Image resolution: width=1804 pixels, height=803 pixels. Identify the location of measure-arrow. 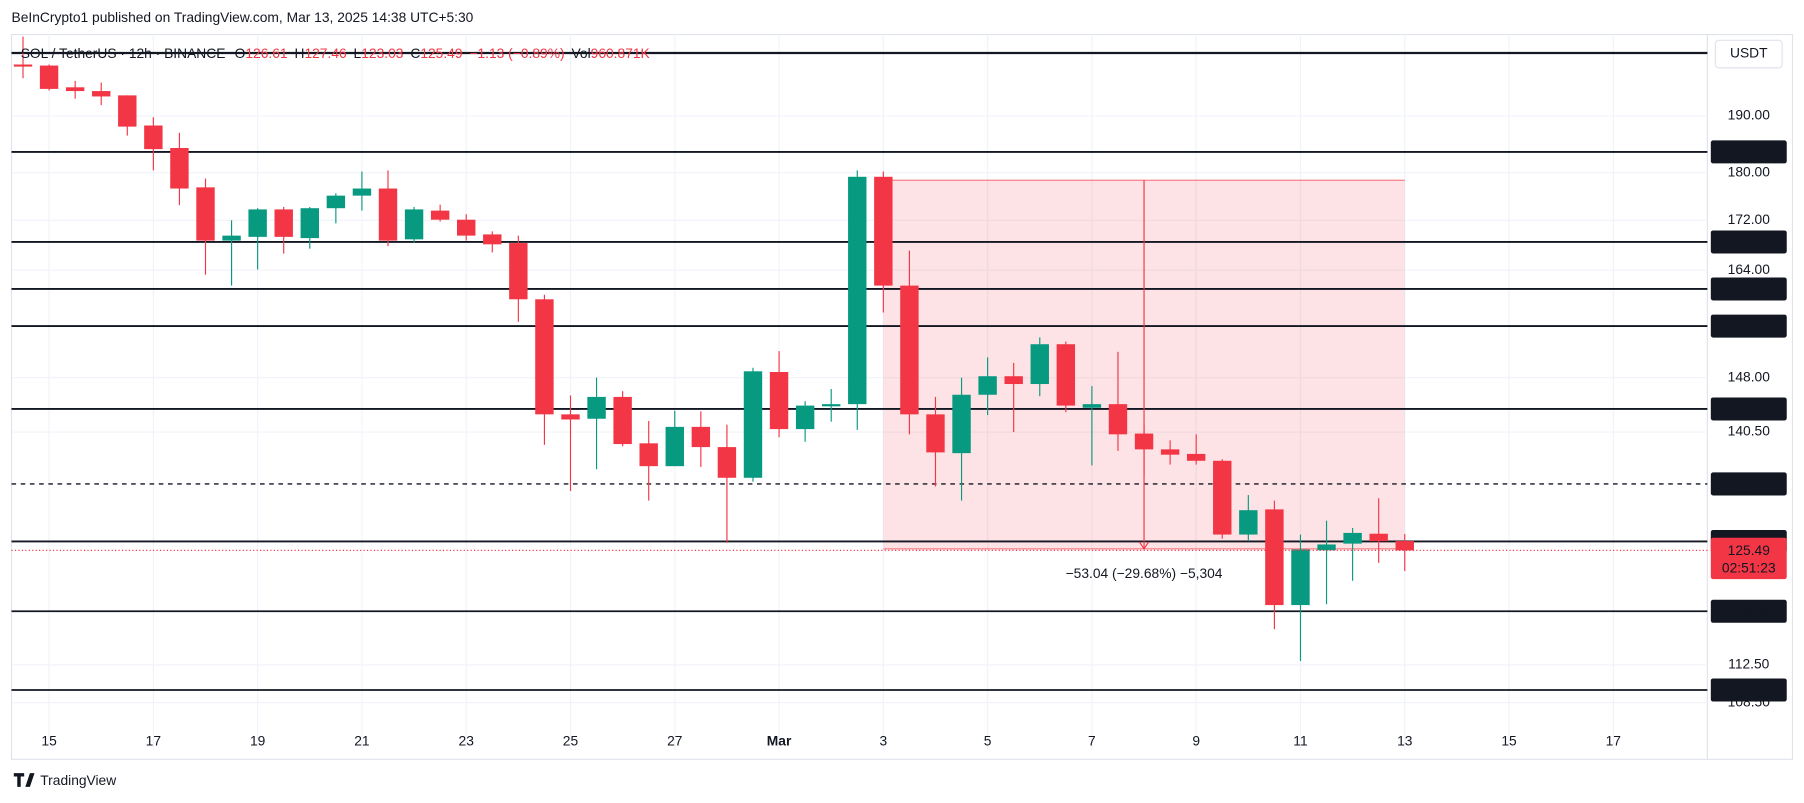
(1144, 545).